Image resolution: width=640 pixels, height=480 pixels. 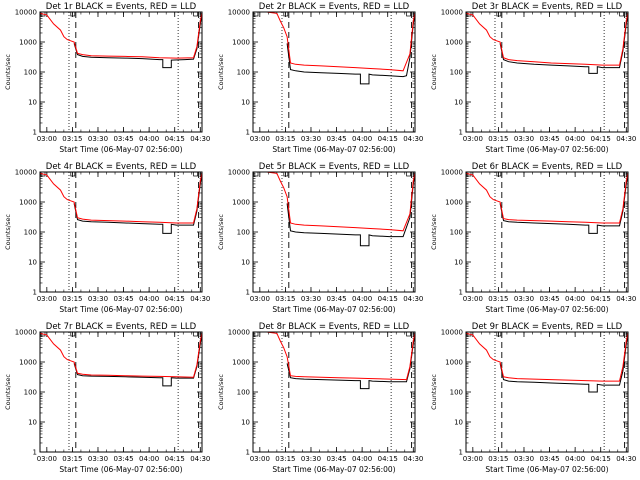 What do you see at coordinates (547, 167) in the screenshot?
I see `chart-title: Det 6r BLACK = Events, RED = LLD` at bounding box center [547, 167].